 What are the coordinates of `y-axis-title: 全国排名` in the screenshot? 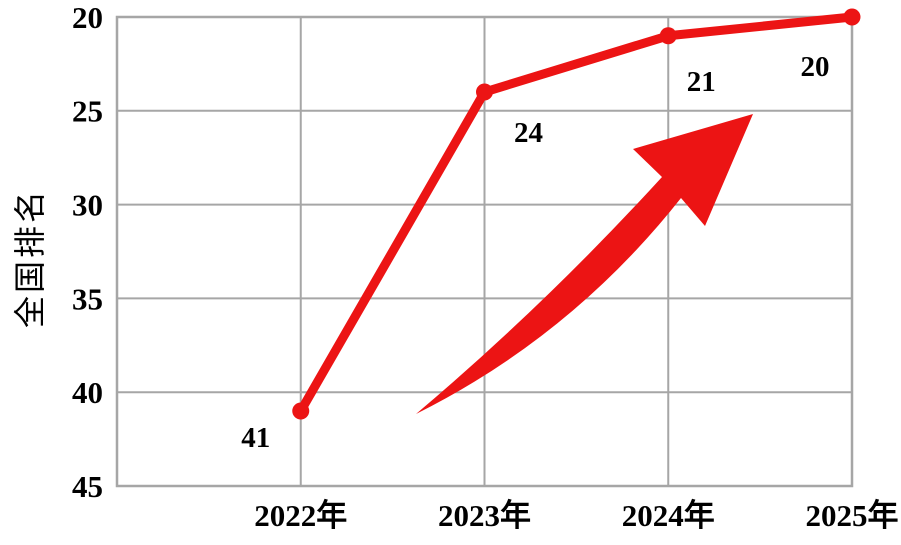 It's located at (30, 258).